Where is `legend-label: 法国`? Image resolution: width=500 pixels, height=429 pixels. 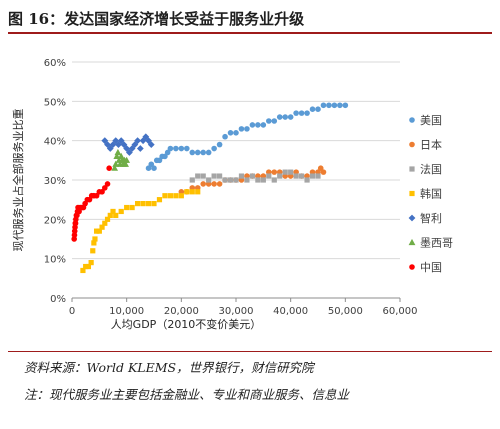
legend-label: 法国 is located at coordinates (431, 169).